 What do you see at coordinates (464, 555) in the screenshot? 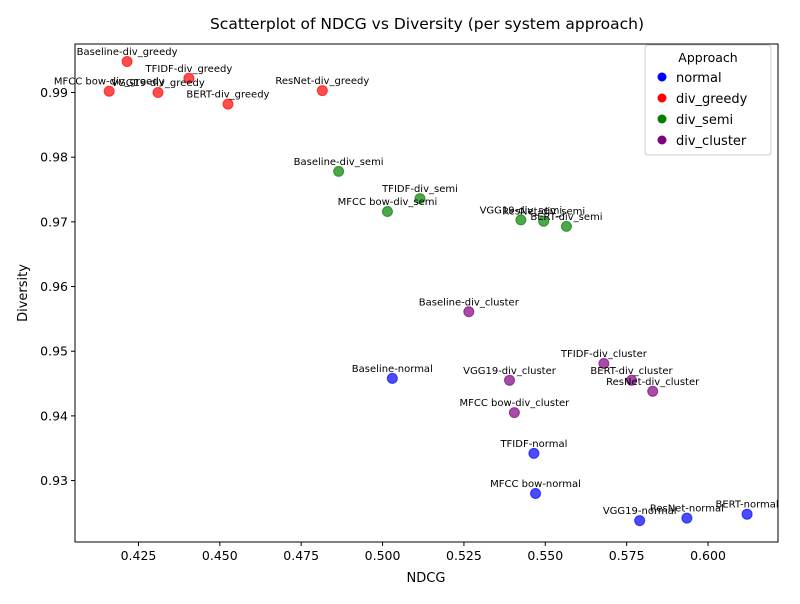
I see `x-tick-label: 0.525` at bounding box center [464, 555].